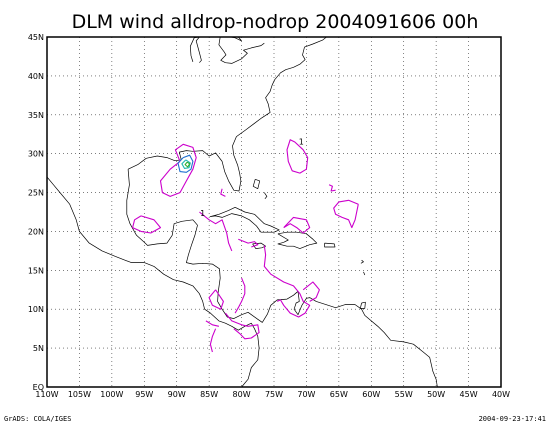  Describe the element at coordinates (36, 309) in the screenshot. I see `y-tick-label: 10N` at that location.